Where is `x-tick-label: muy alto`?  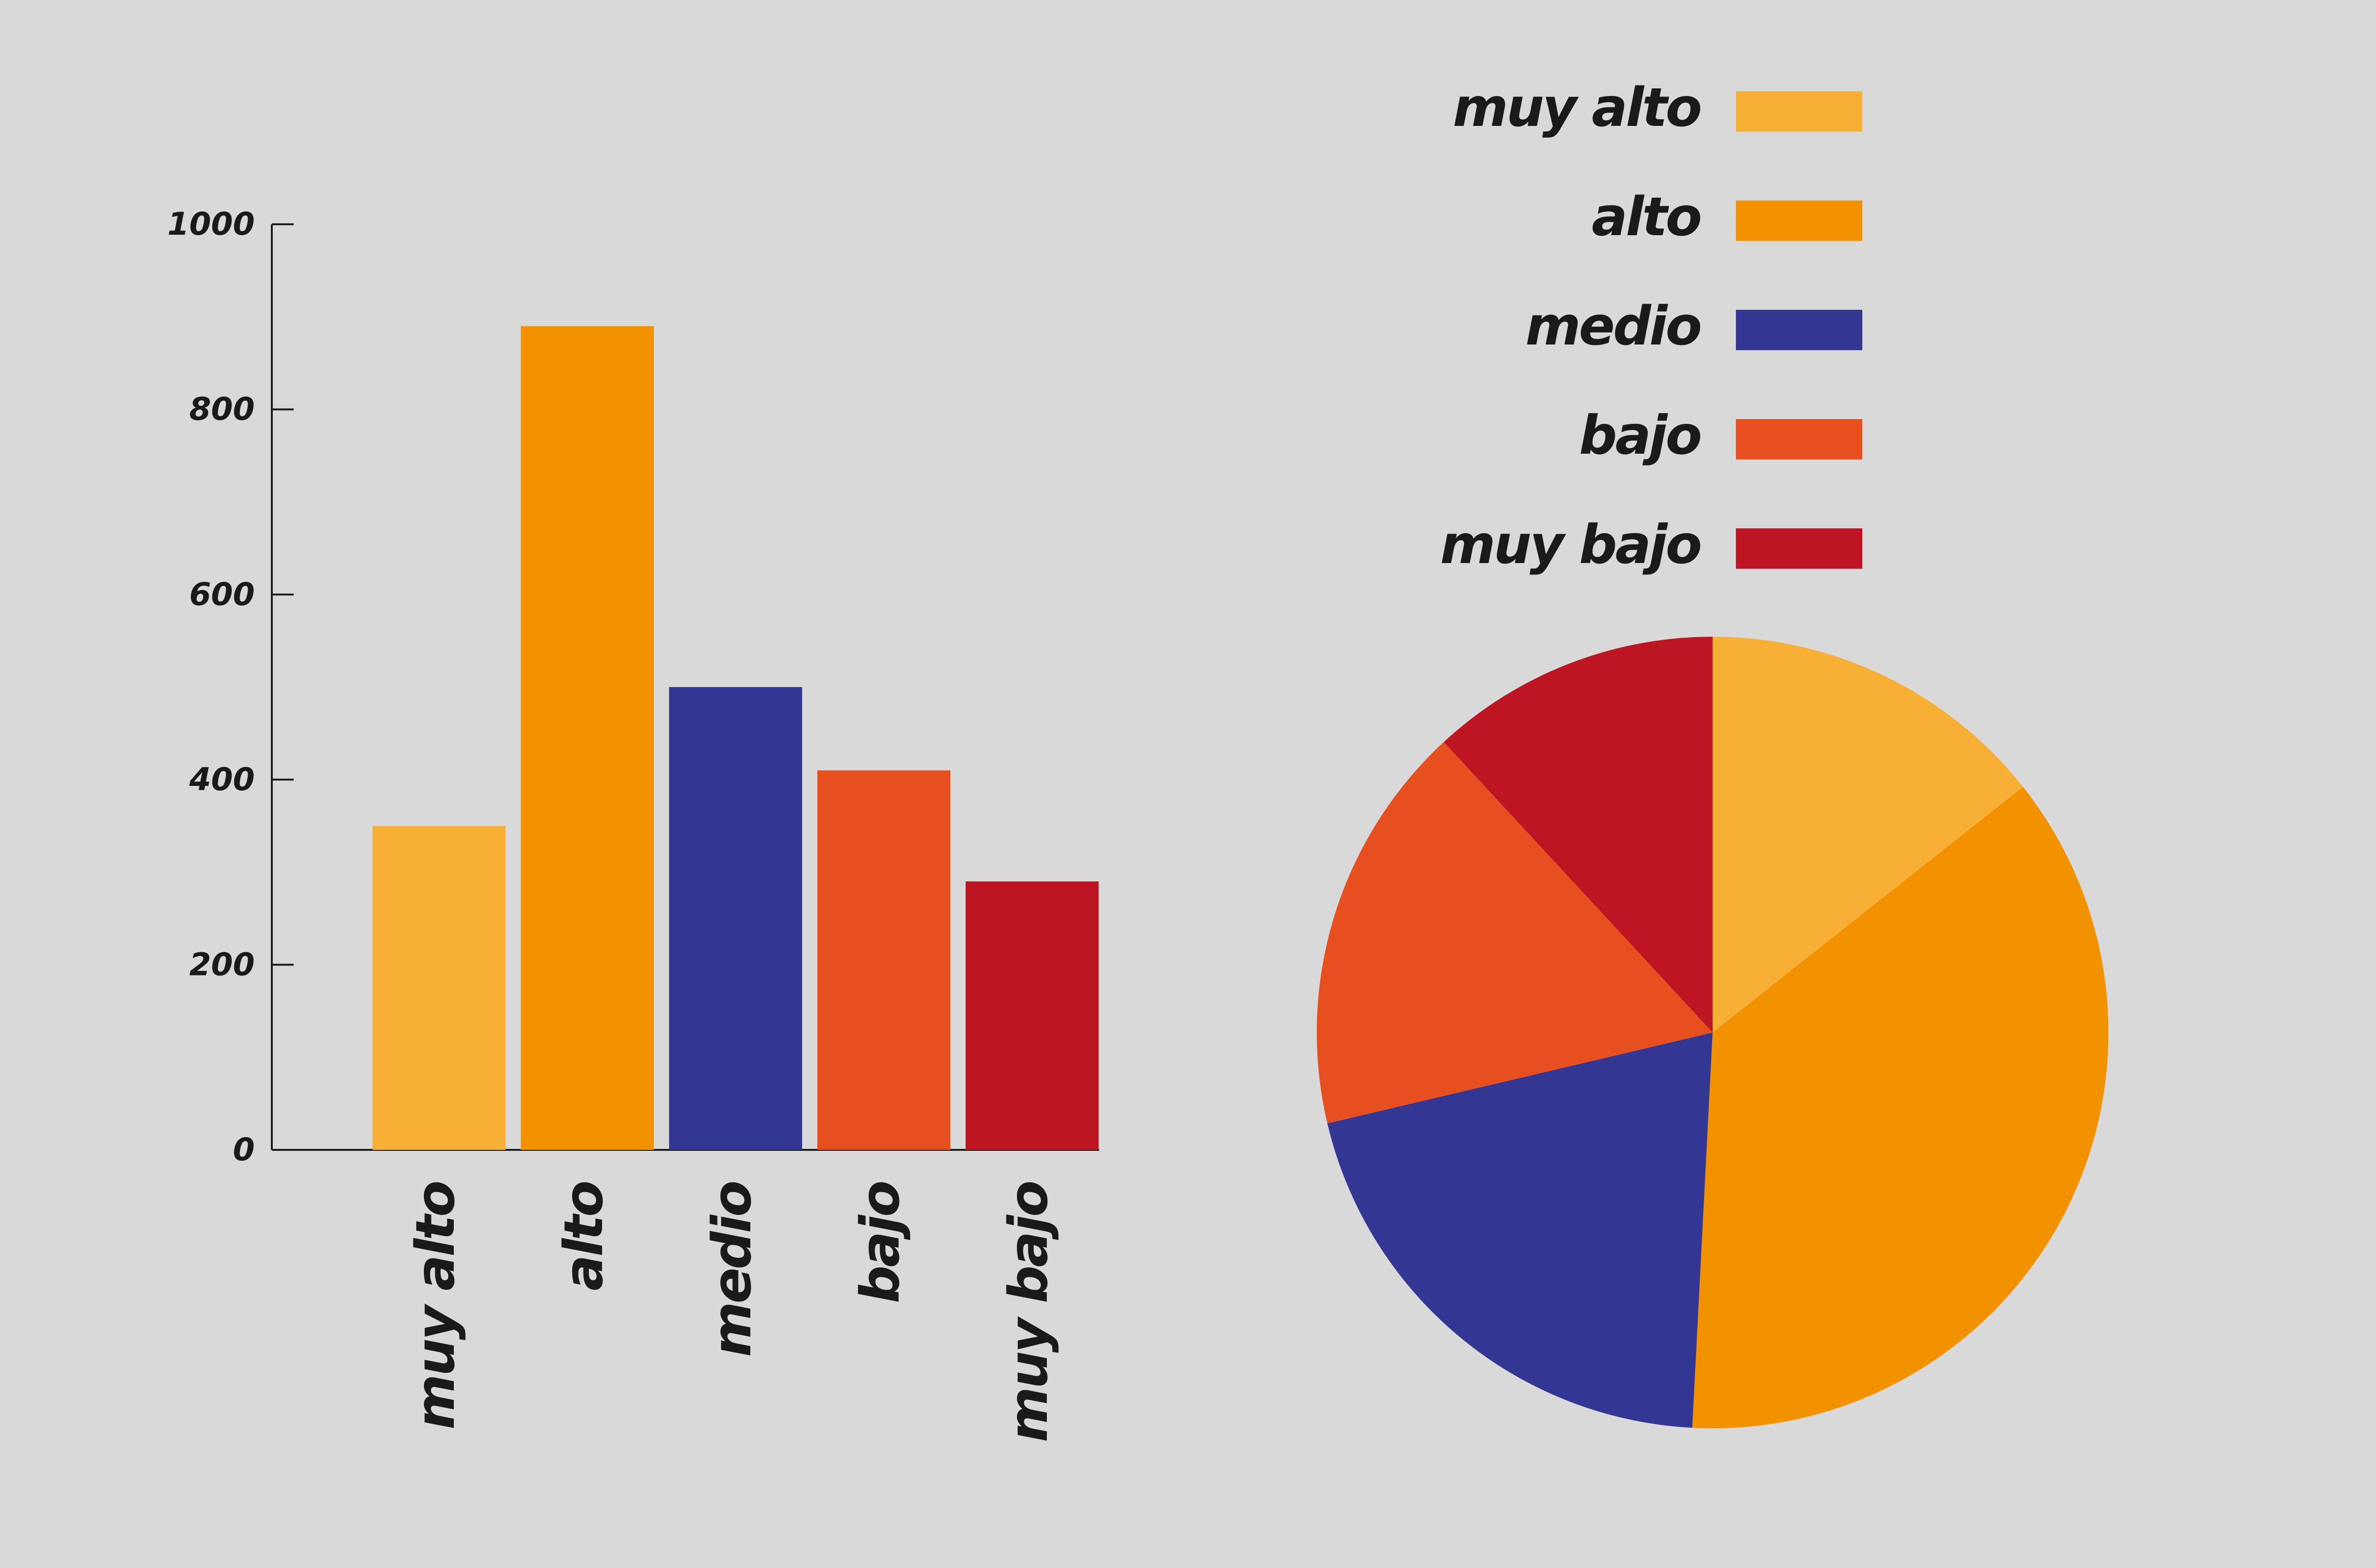 x-tick-label: muy alto is located at coordinates (436, 1306).